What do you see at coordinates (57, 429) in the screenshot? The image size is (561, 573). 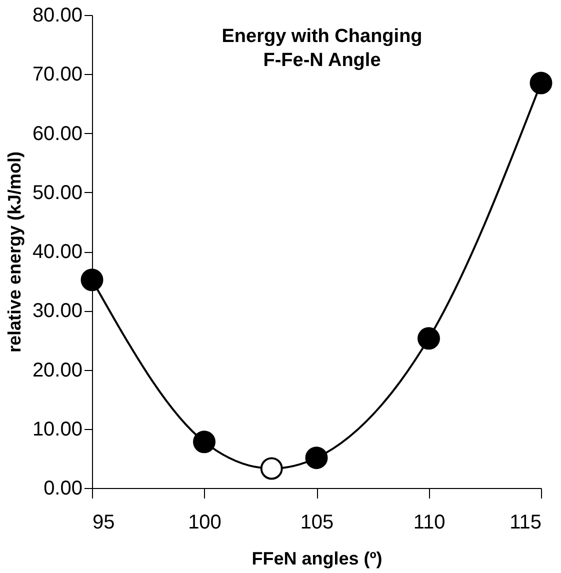 I see `y-tick-label: 10.00` at bounding box center [57, 429].